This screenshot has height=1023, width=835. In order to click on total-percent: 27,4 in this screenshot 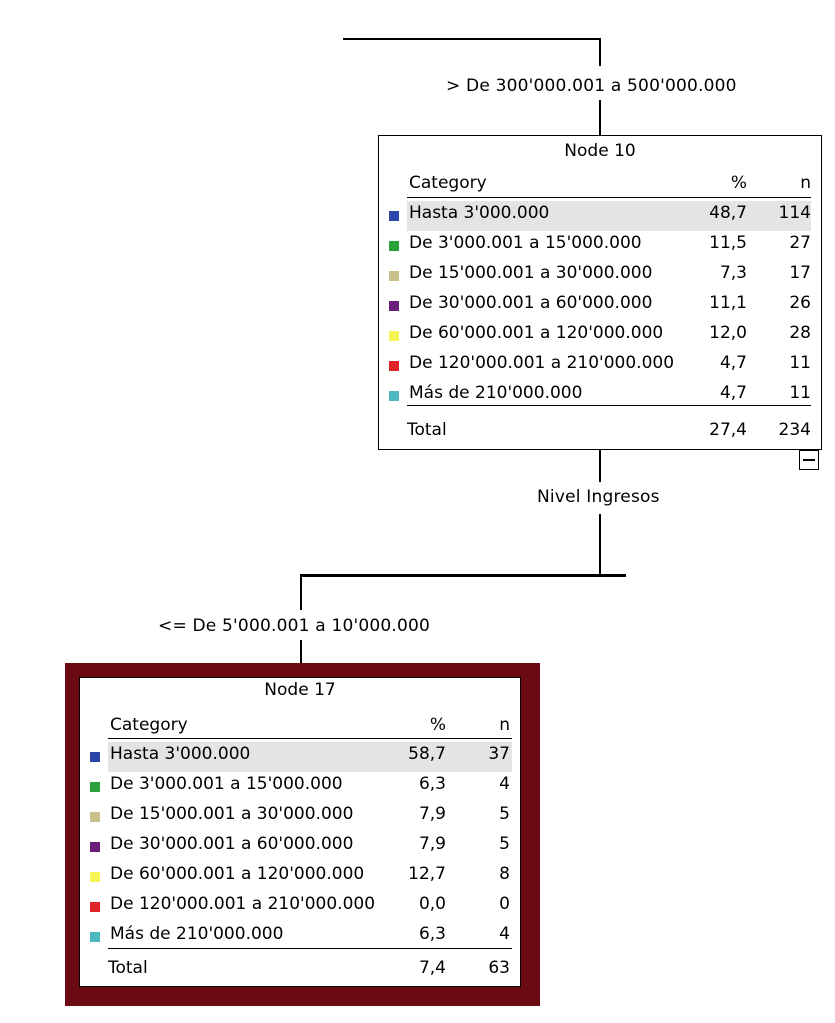, I will do `click(728, 430)`.